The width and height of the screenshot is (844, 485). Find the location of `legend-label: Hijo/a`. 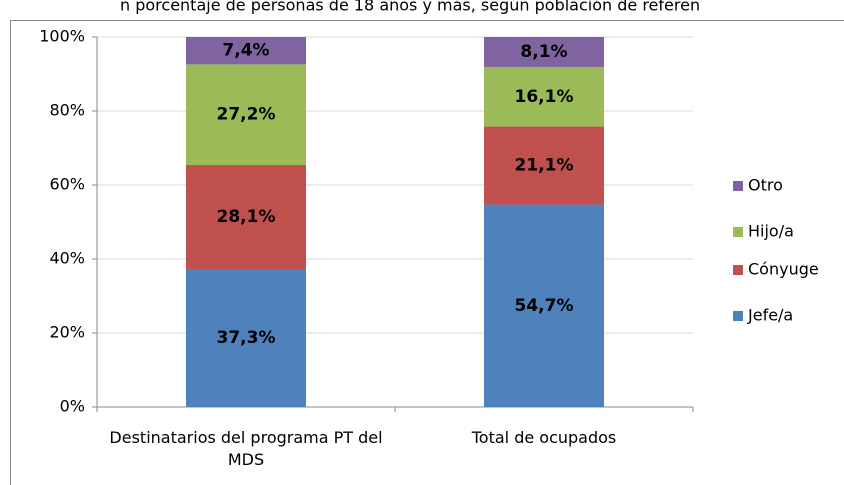

legend-label: Hijo/a is located at coordinates (771, 231).